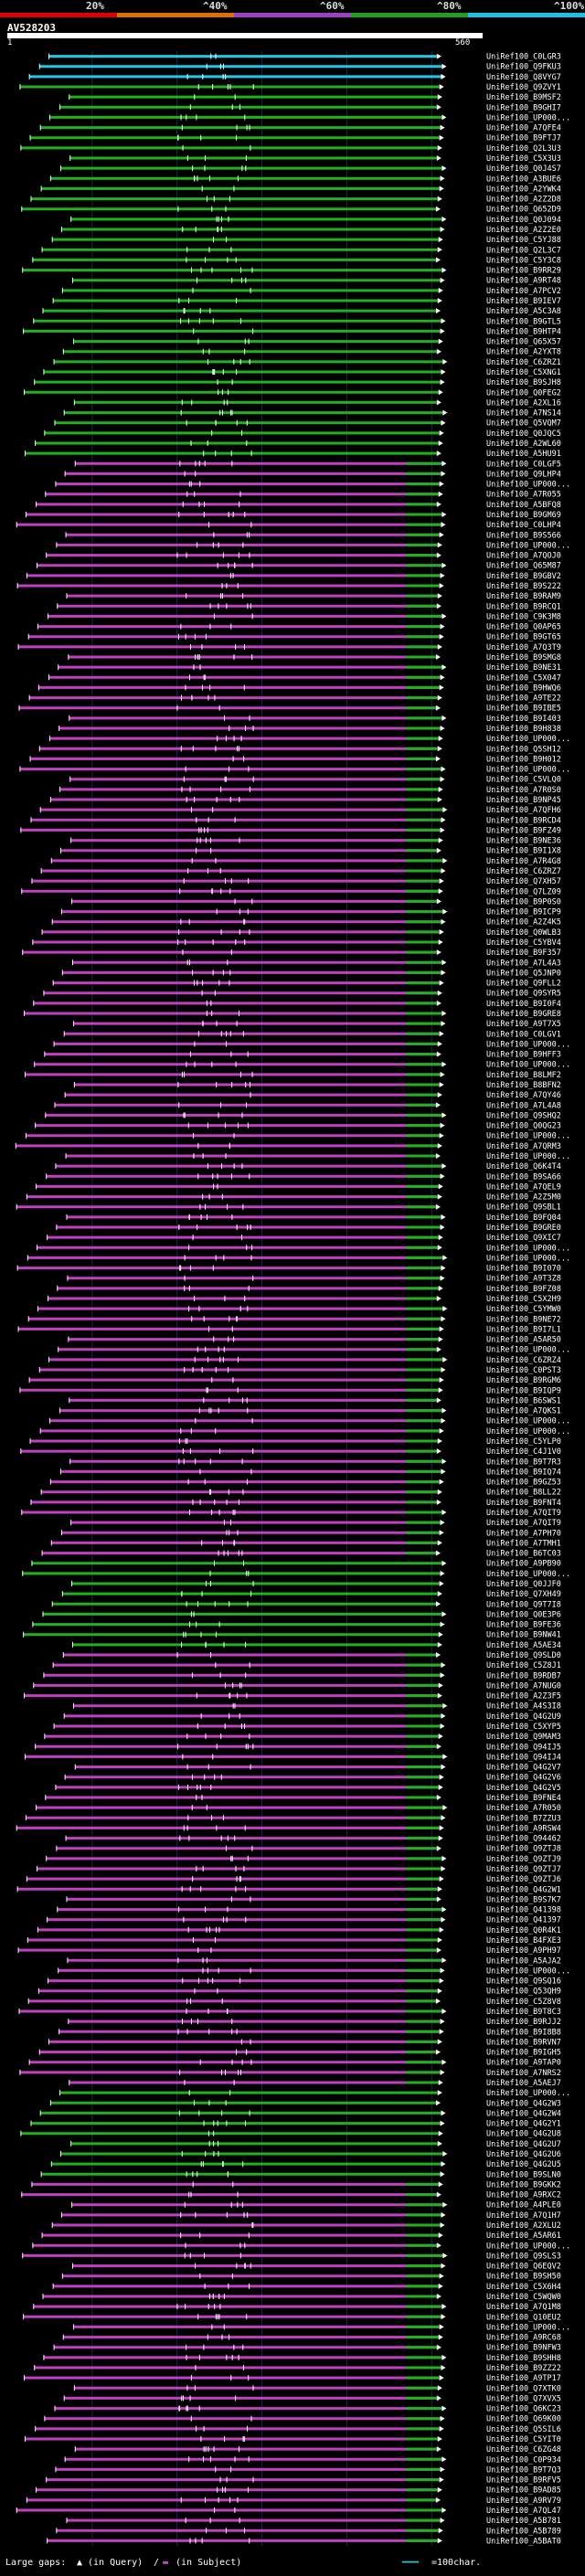  What do you see at coordinates (523, 1849) in the screenshot?
I see `hit-label: UniRef100_Q9ZTJ8` at bounding box center [523, 1849].